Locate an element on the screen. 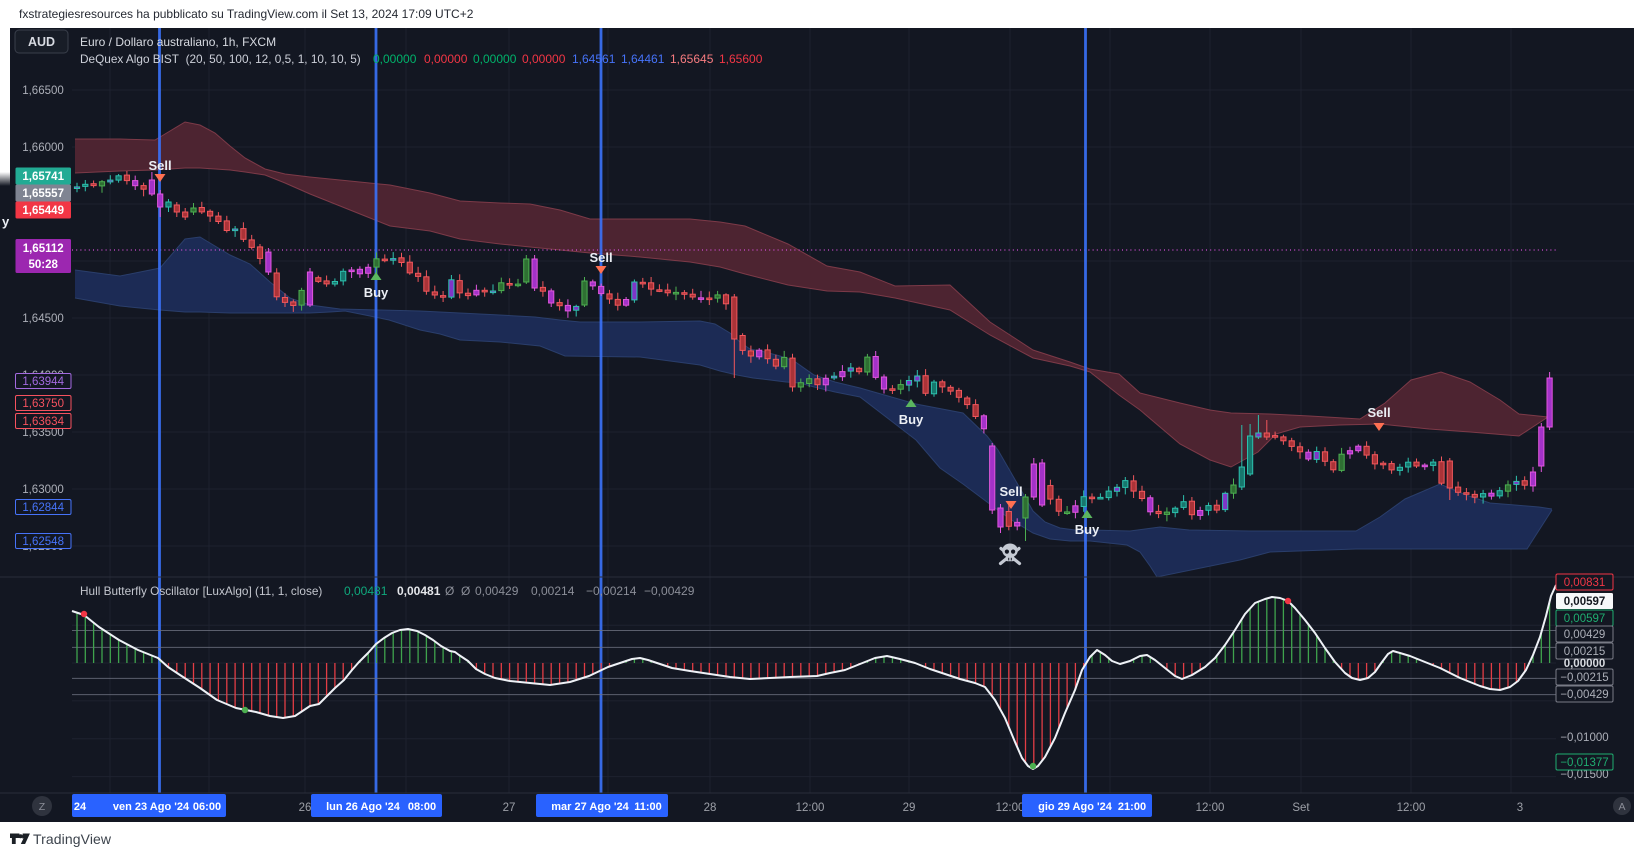 This screenshot has height=857, width=1634. svg-text:Euro / Dollaro australiano, 1h: Euro / Dollaro australiano, 1h, FXCM is located at coordinates (178, 42).